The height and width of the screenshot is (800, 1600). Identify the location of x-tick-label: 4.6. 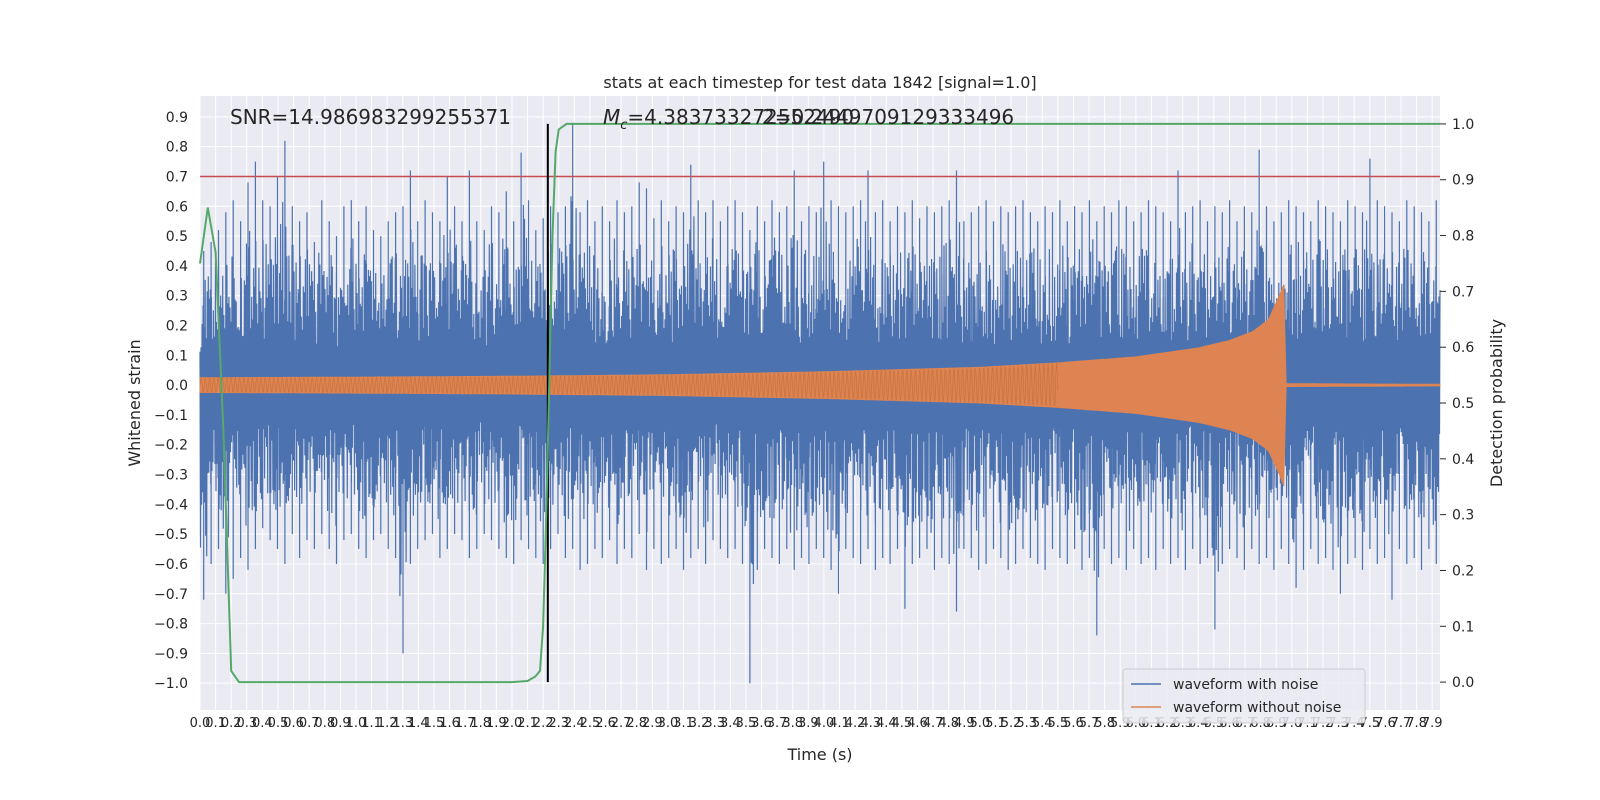
(917, 723).